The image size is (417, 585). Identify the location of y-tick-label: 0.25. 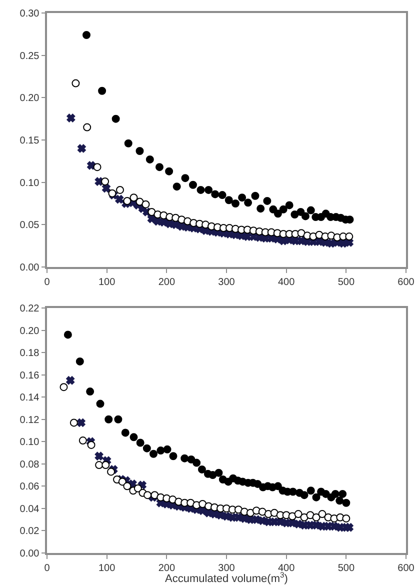
(30, 56).